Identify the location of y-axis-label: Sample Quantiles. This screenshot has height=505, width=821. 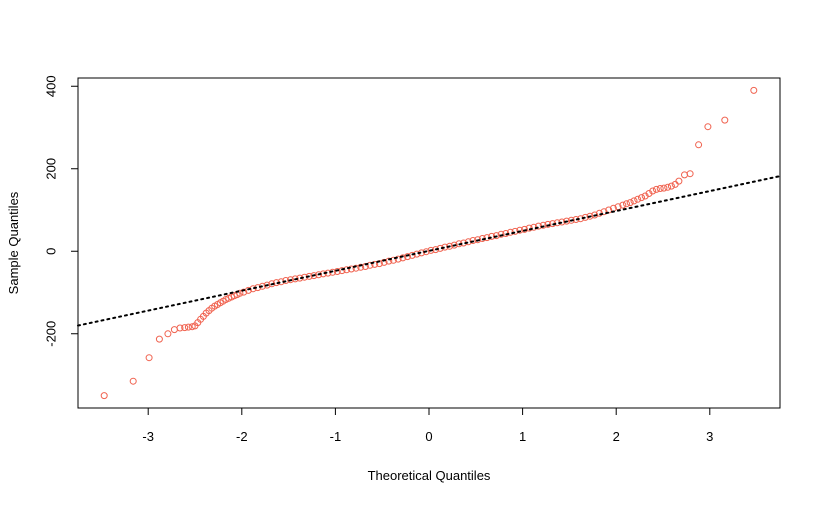
(13, 242).